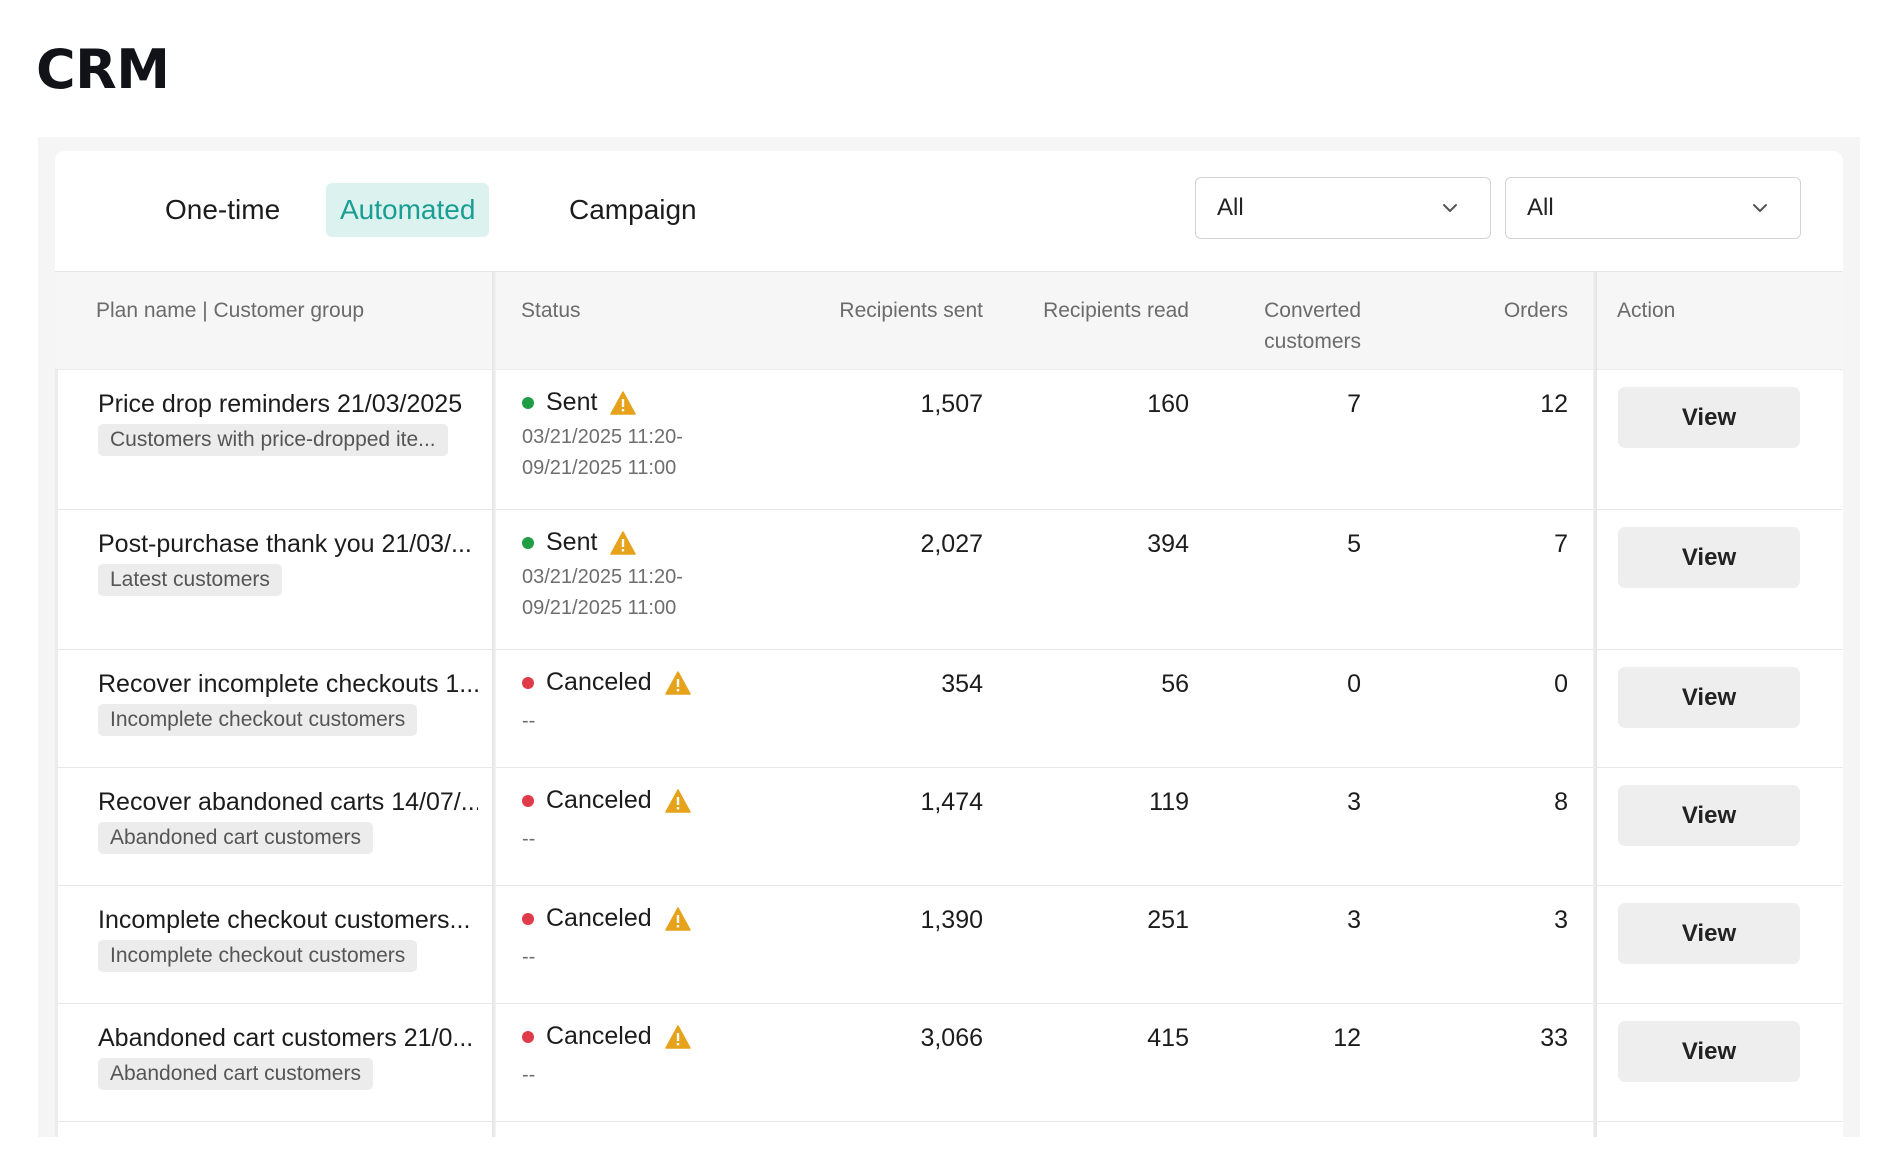  I want to click on converted-customers-value: 0, so click(1354, 684).